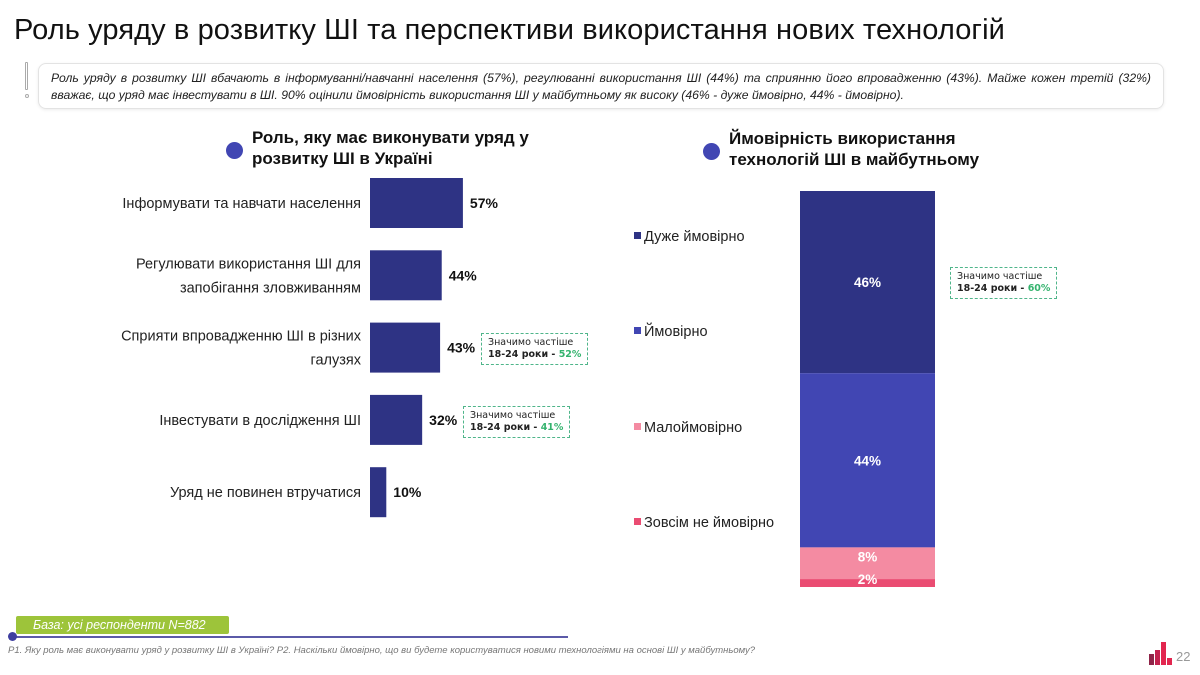  I want to click on note-very-likely: Значимо частіше 18-24 роки - 60%, so click(1004, 283).